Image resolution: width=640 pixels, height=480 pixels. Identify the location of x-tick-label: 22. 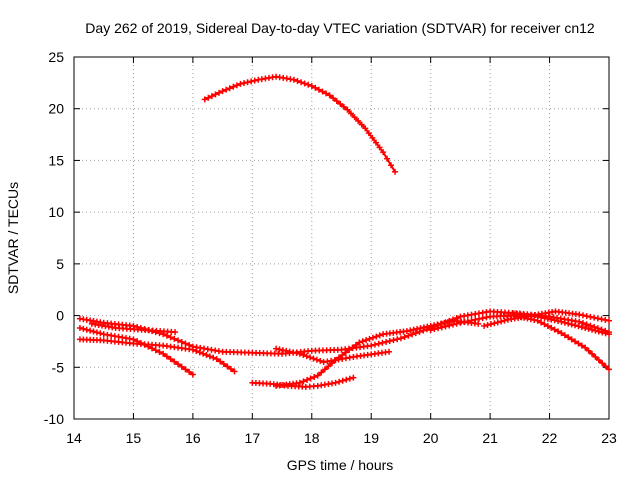
(550, 438).